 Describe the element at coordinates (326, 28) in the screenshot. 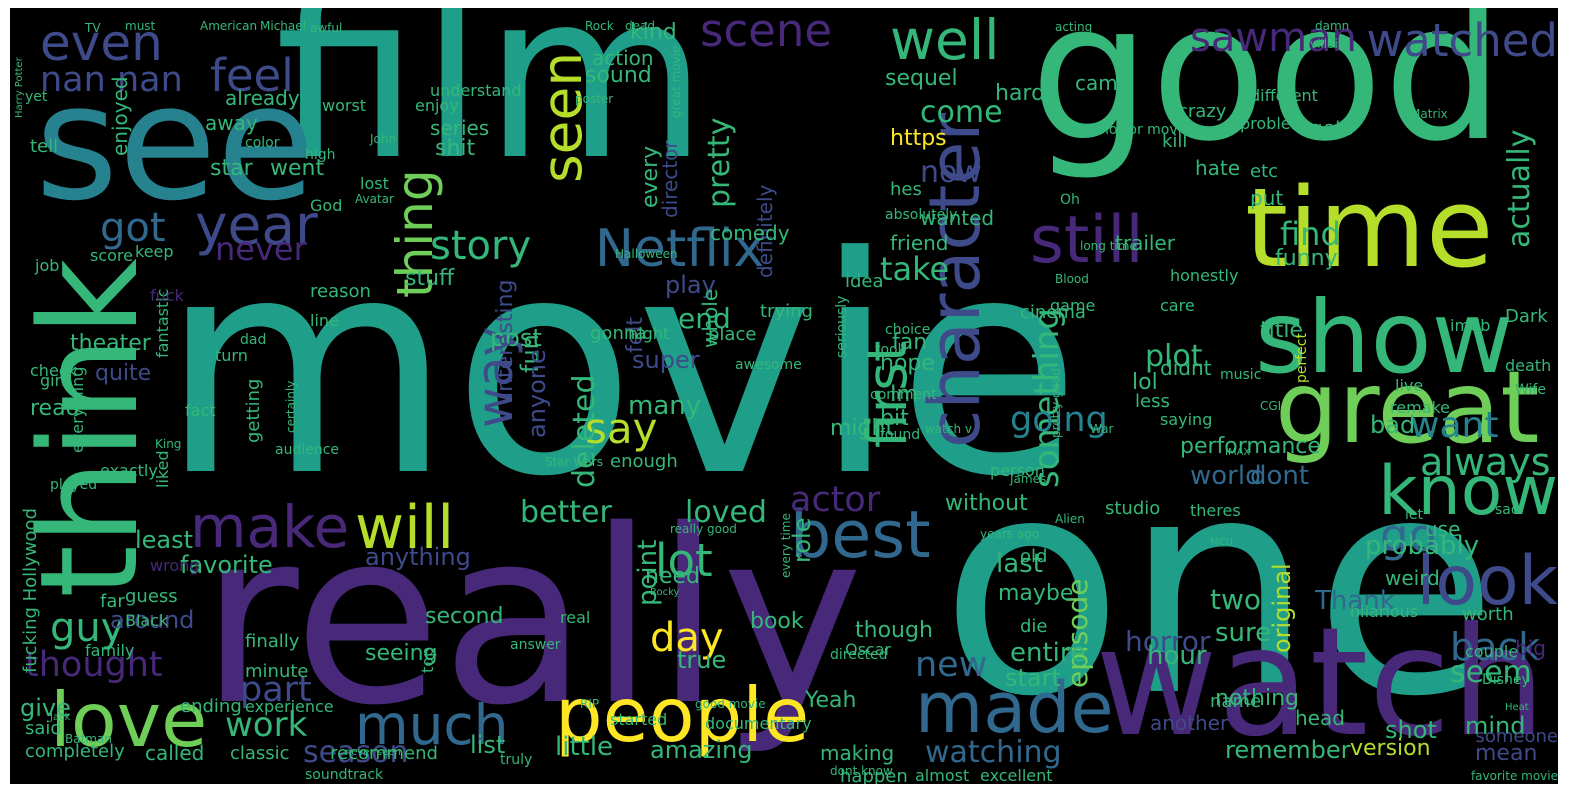

I see `word-awful: awful` at that location.